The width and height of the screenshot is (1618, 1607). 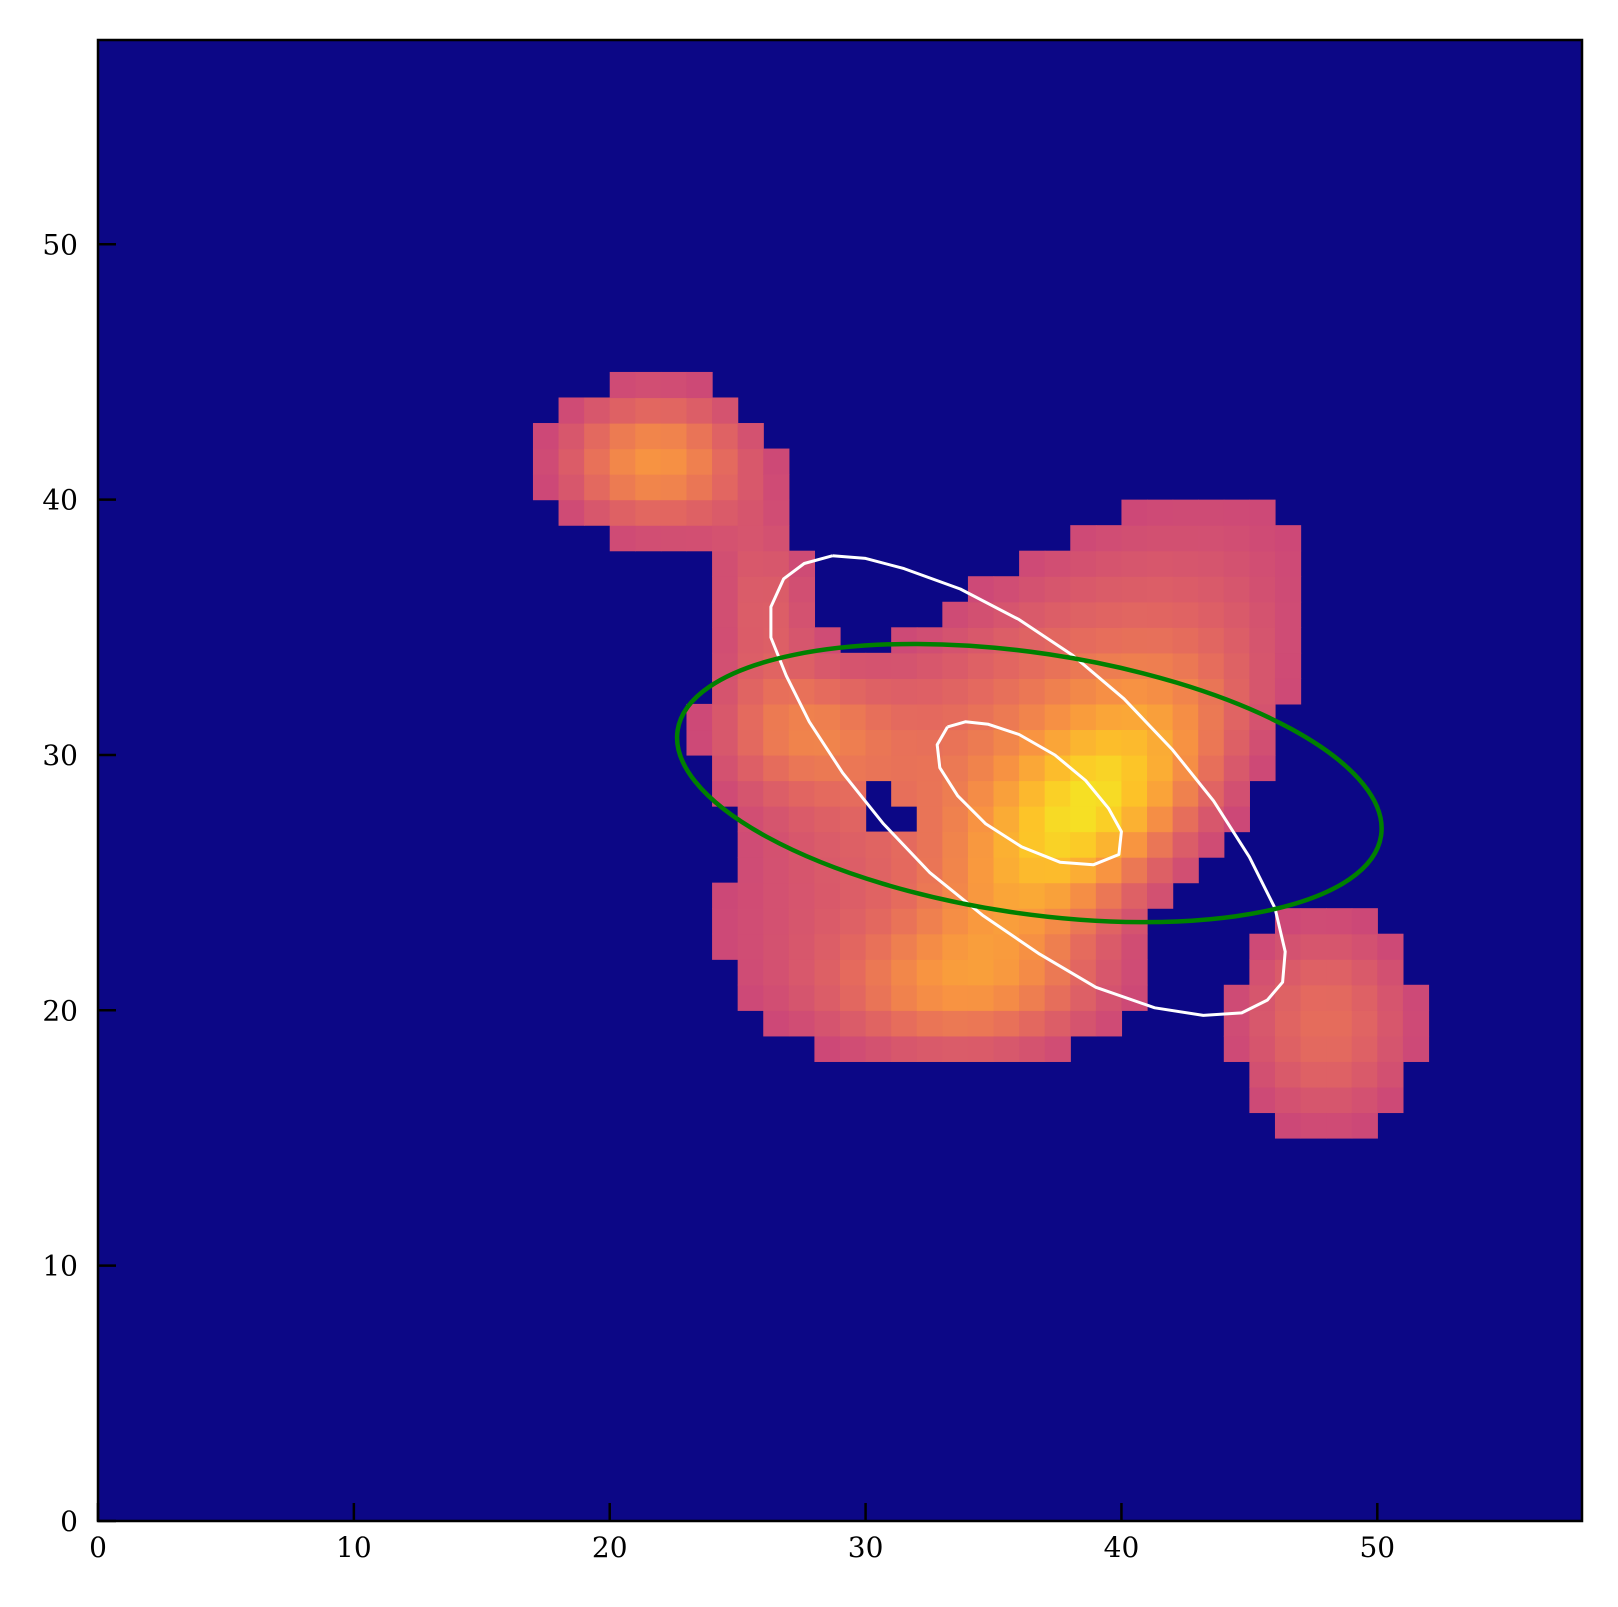 I want to click on y-tick-label: 20, so click(x=60, y=1010).